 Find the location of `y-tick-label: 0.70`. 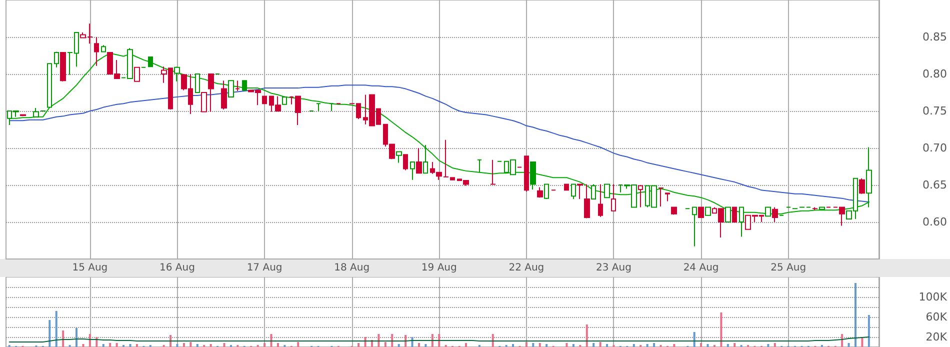

y-tick-label: 0.70 is located at coordinates (934, 148).